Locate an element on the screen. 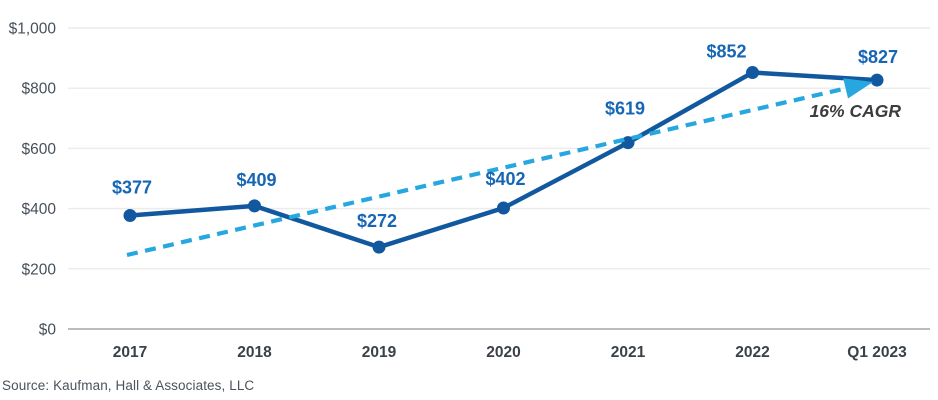 Image resolution: width=938 pixels, height=400 pixels. x-category-label: 2018 is located at coordinates (254, 352).